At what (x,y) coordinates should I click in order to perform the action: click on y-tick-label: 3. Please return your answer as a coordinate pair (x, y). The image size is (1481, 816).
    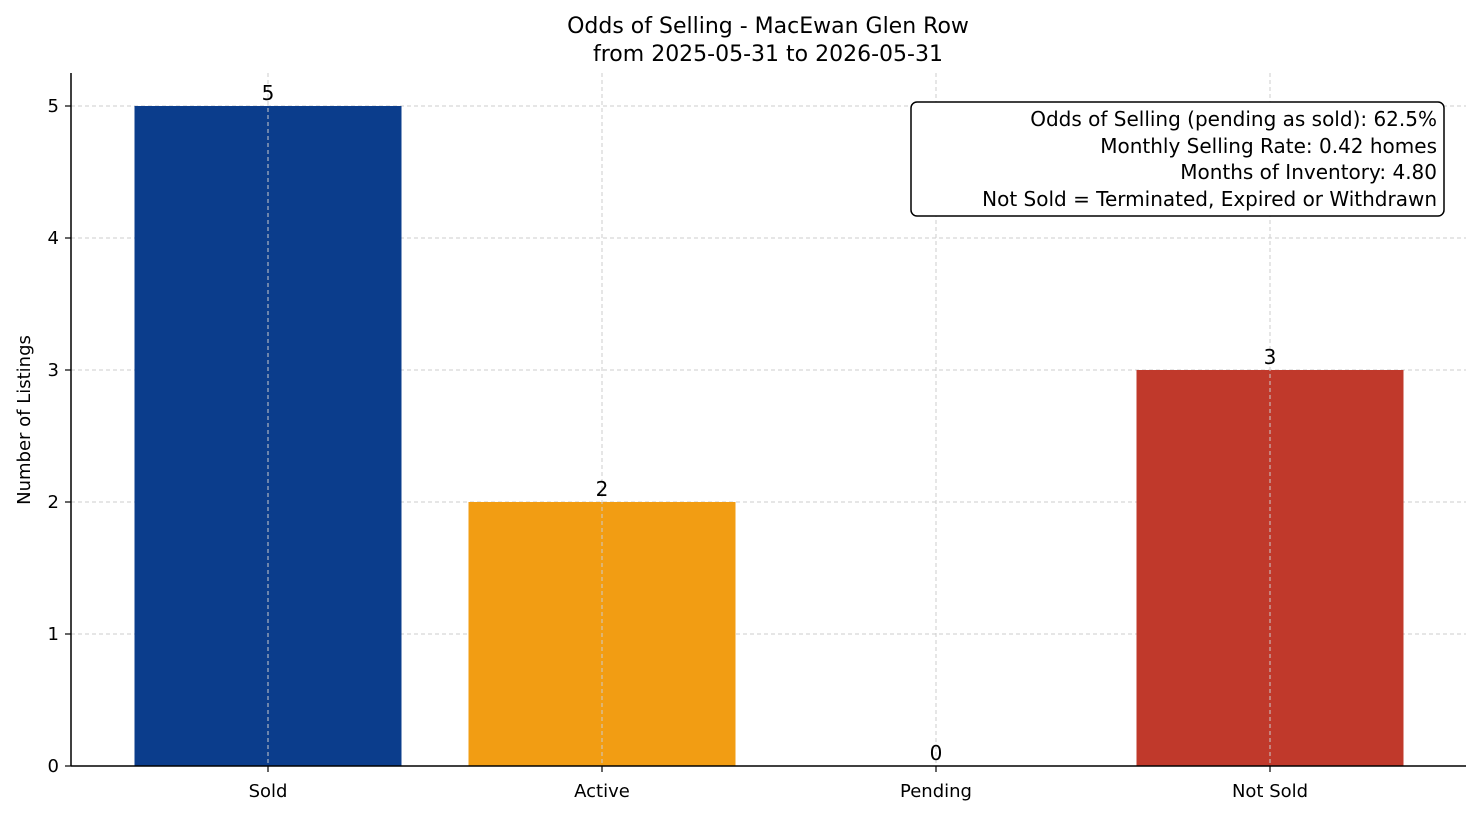
    Looking at the image, I should click on (53, 370).